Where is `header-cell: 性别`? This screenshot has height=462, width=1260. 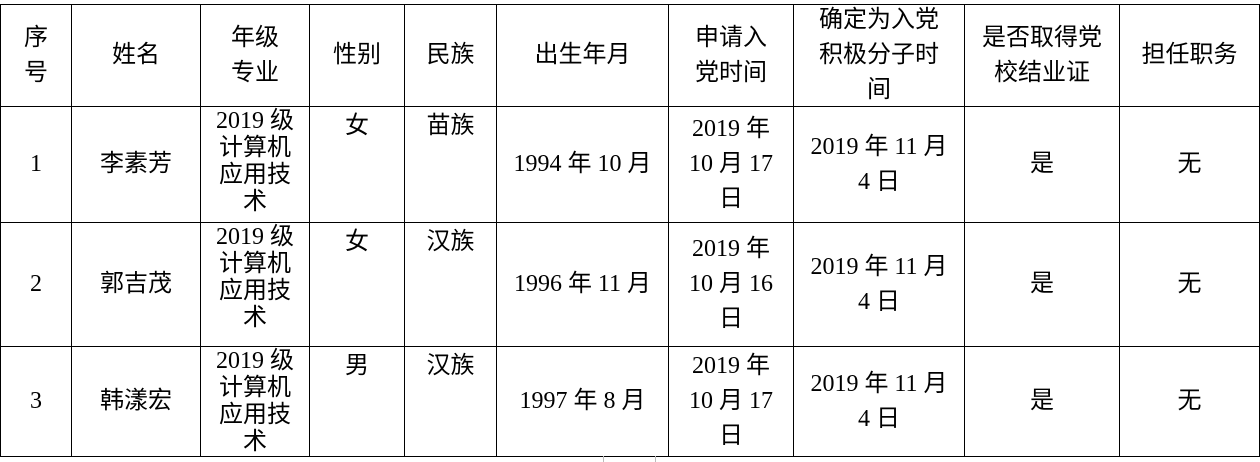 header-cell: 性别 is located at coordinates (357, 56).